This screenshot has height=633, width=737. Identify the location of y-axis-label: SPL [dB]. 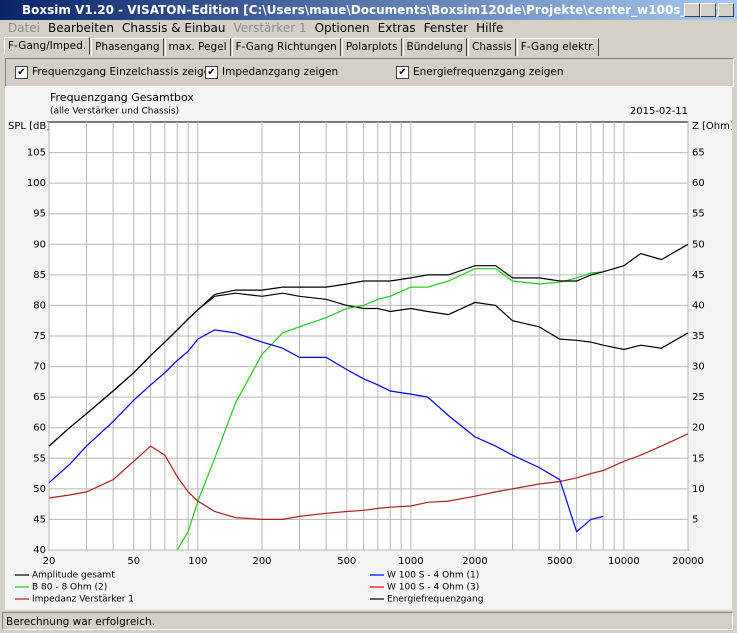
(29, 126).